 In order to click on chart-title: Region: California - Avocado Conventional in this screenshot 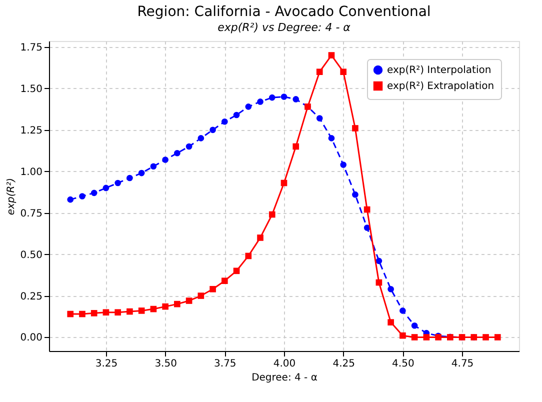, I will do `click(284, 12)`.